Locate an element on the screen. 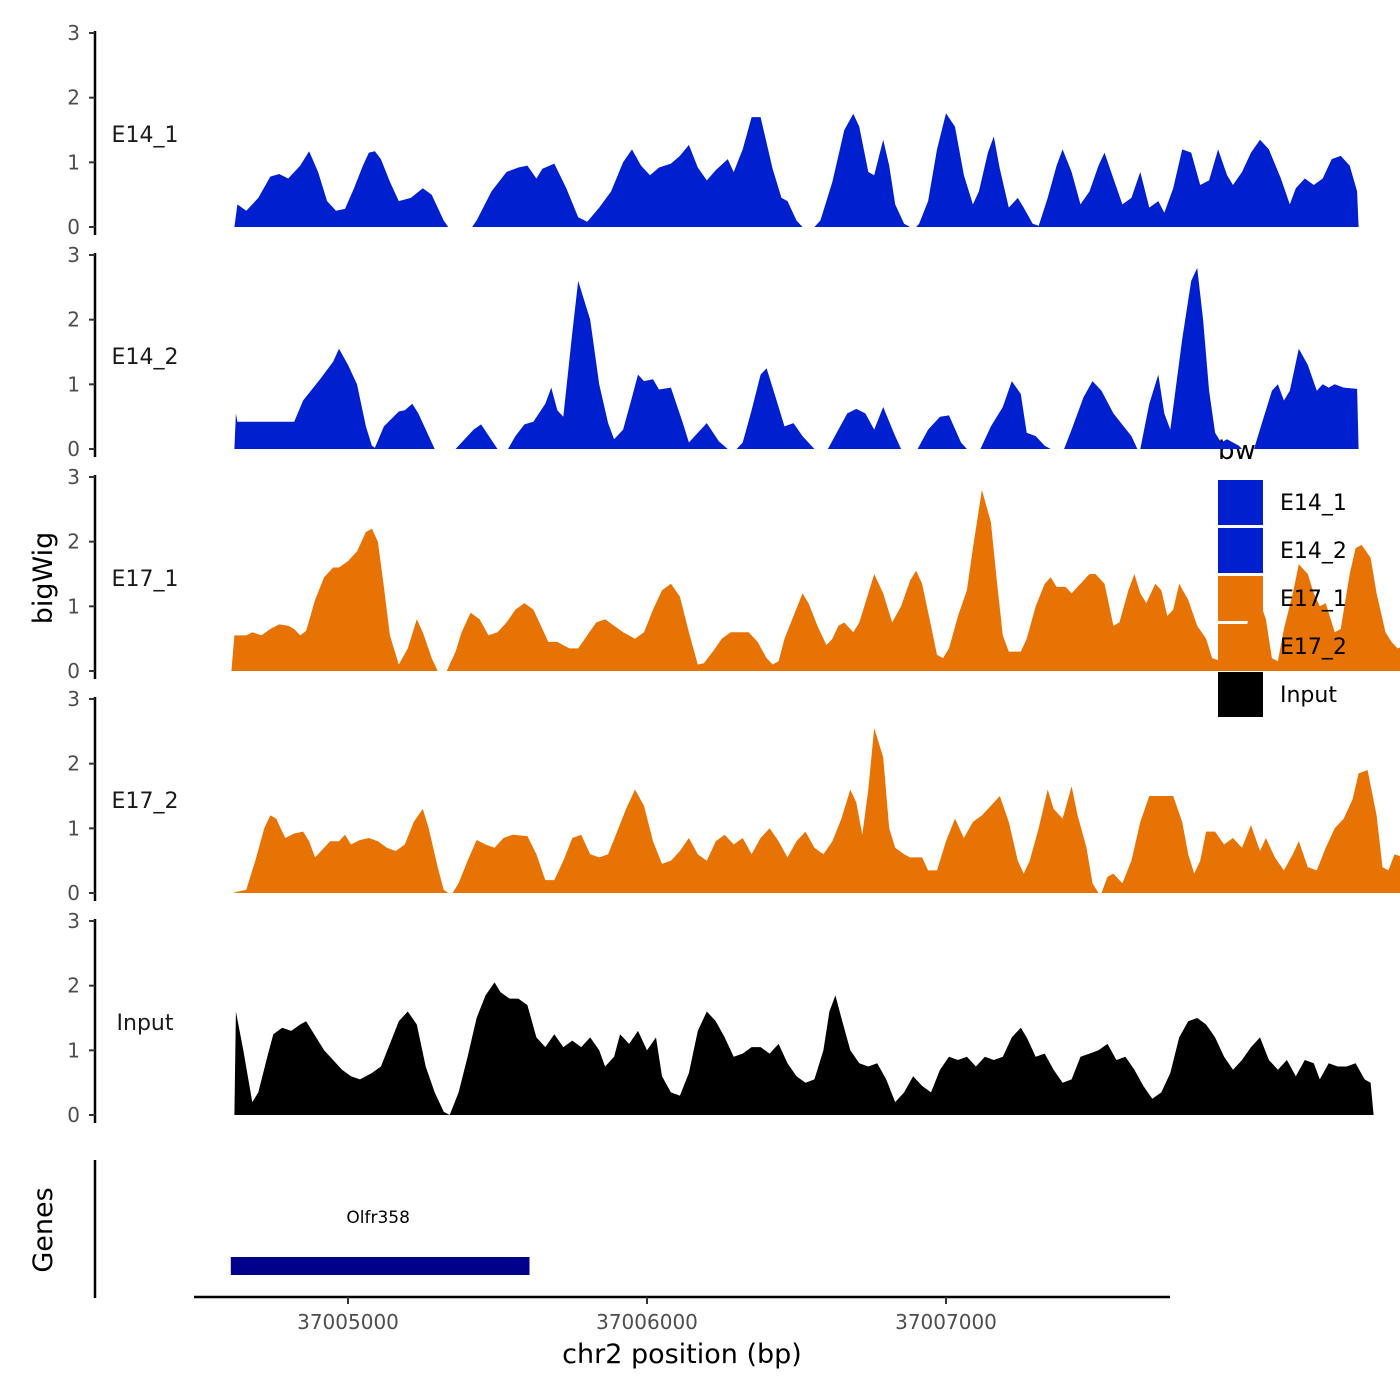  x-axis-title: chr2 position (bp) is located at coordinates (682, 1354).